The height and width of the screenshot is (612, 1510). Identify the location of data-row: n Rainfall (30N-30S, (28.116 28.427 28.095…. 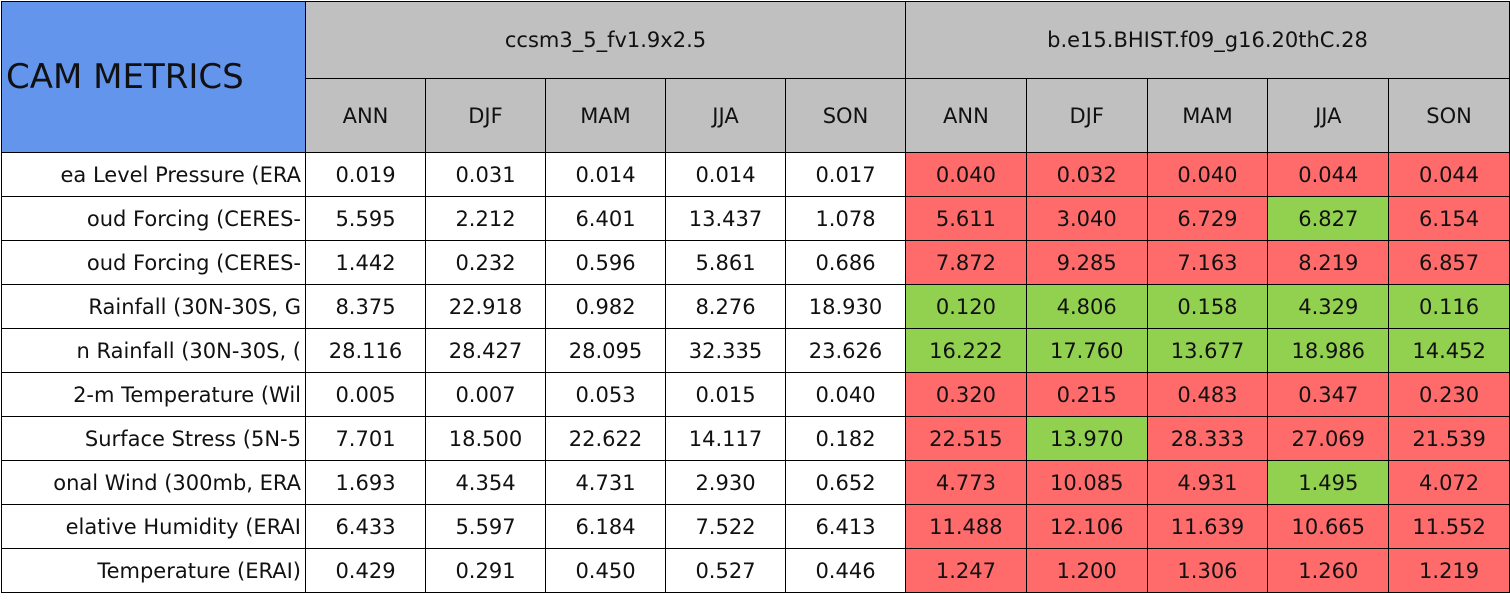
(755, 350).